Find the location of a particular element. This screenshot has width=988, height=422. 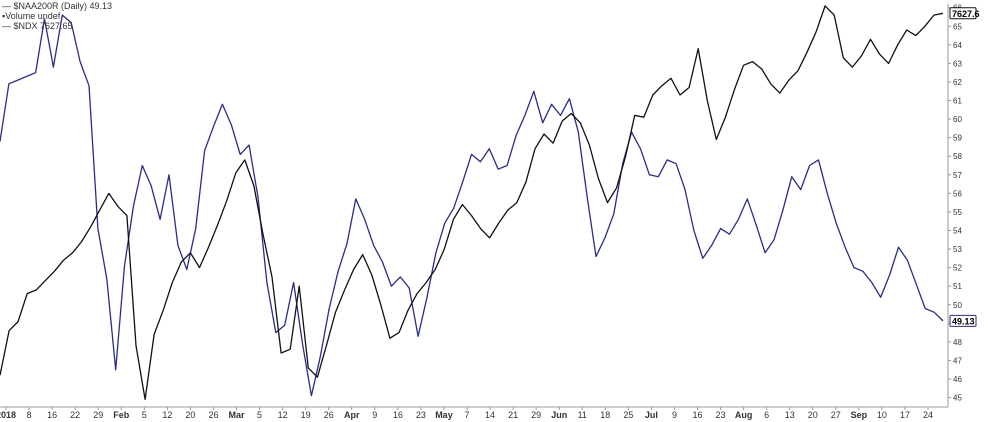

x-tick-label: Feb is located at coordinates (121, 415).